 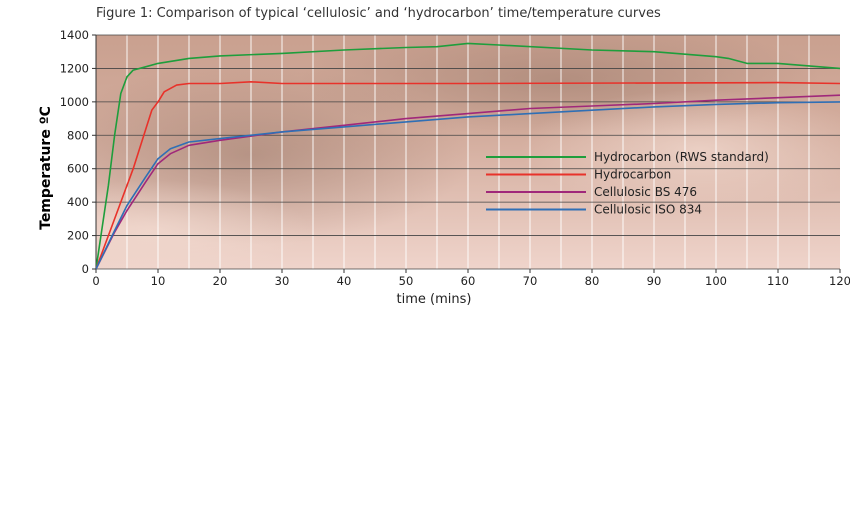 I want to click on legend-label: Cellulosic ISO 834, so click(x=648, y=210).